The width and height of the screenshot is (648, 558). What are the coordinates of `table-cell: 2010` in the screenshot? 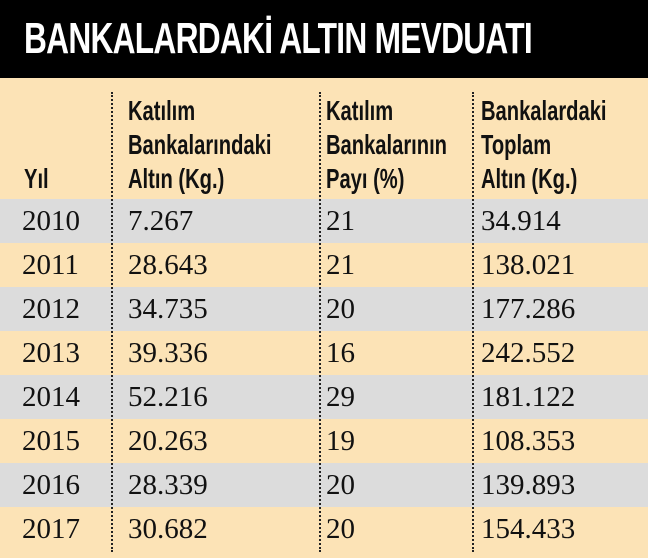 It's located at (51, 221).